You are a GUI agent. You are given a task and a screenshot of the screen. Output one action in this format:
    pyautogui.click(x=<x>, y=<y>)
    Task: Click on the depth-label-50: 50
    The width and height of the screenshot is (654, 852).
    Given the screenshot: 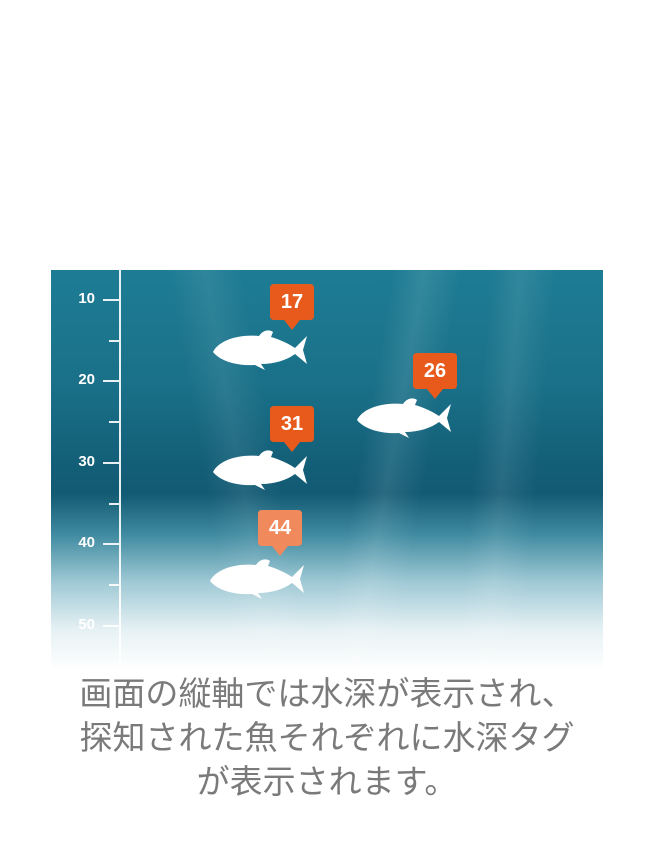 What is the action you would take?
    pyautogui.click(x=86, y=624)
    